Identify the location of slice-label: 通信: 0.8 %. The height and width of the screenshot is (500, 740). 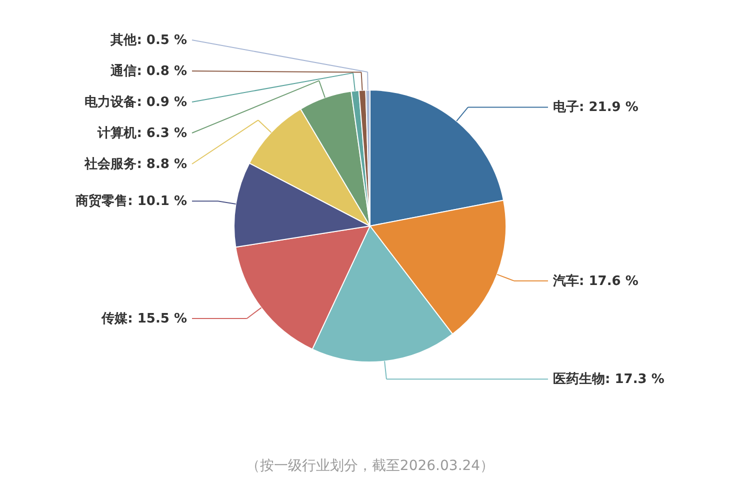
(148, 71).